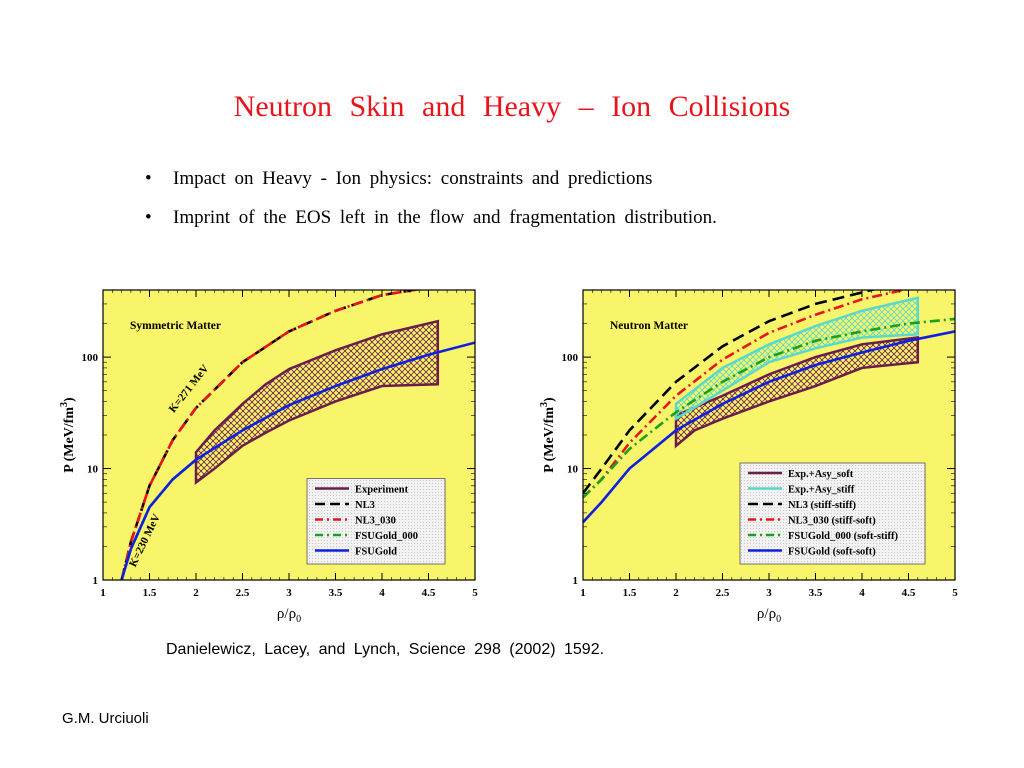  I want to click on legend-entry: FSUGold (soft-soft), so click(832, 552).